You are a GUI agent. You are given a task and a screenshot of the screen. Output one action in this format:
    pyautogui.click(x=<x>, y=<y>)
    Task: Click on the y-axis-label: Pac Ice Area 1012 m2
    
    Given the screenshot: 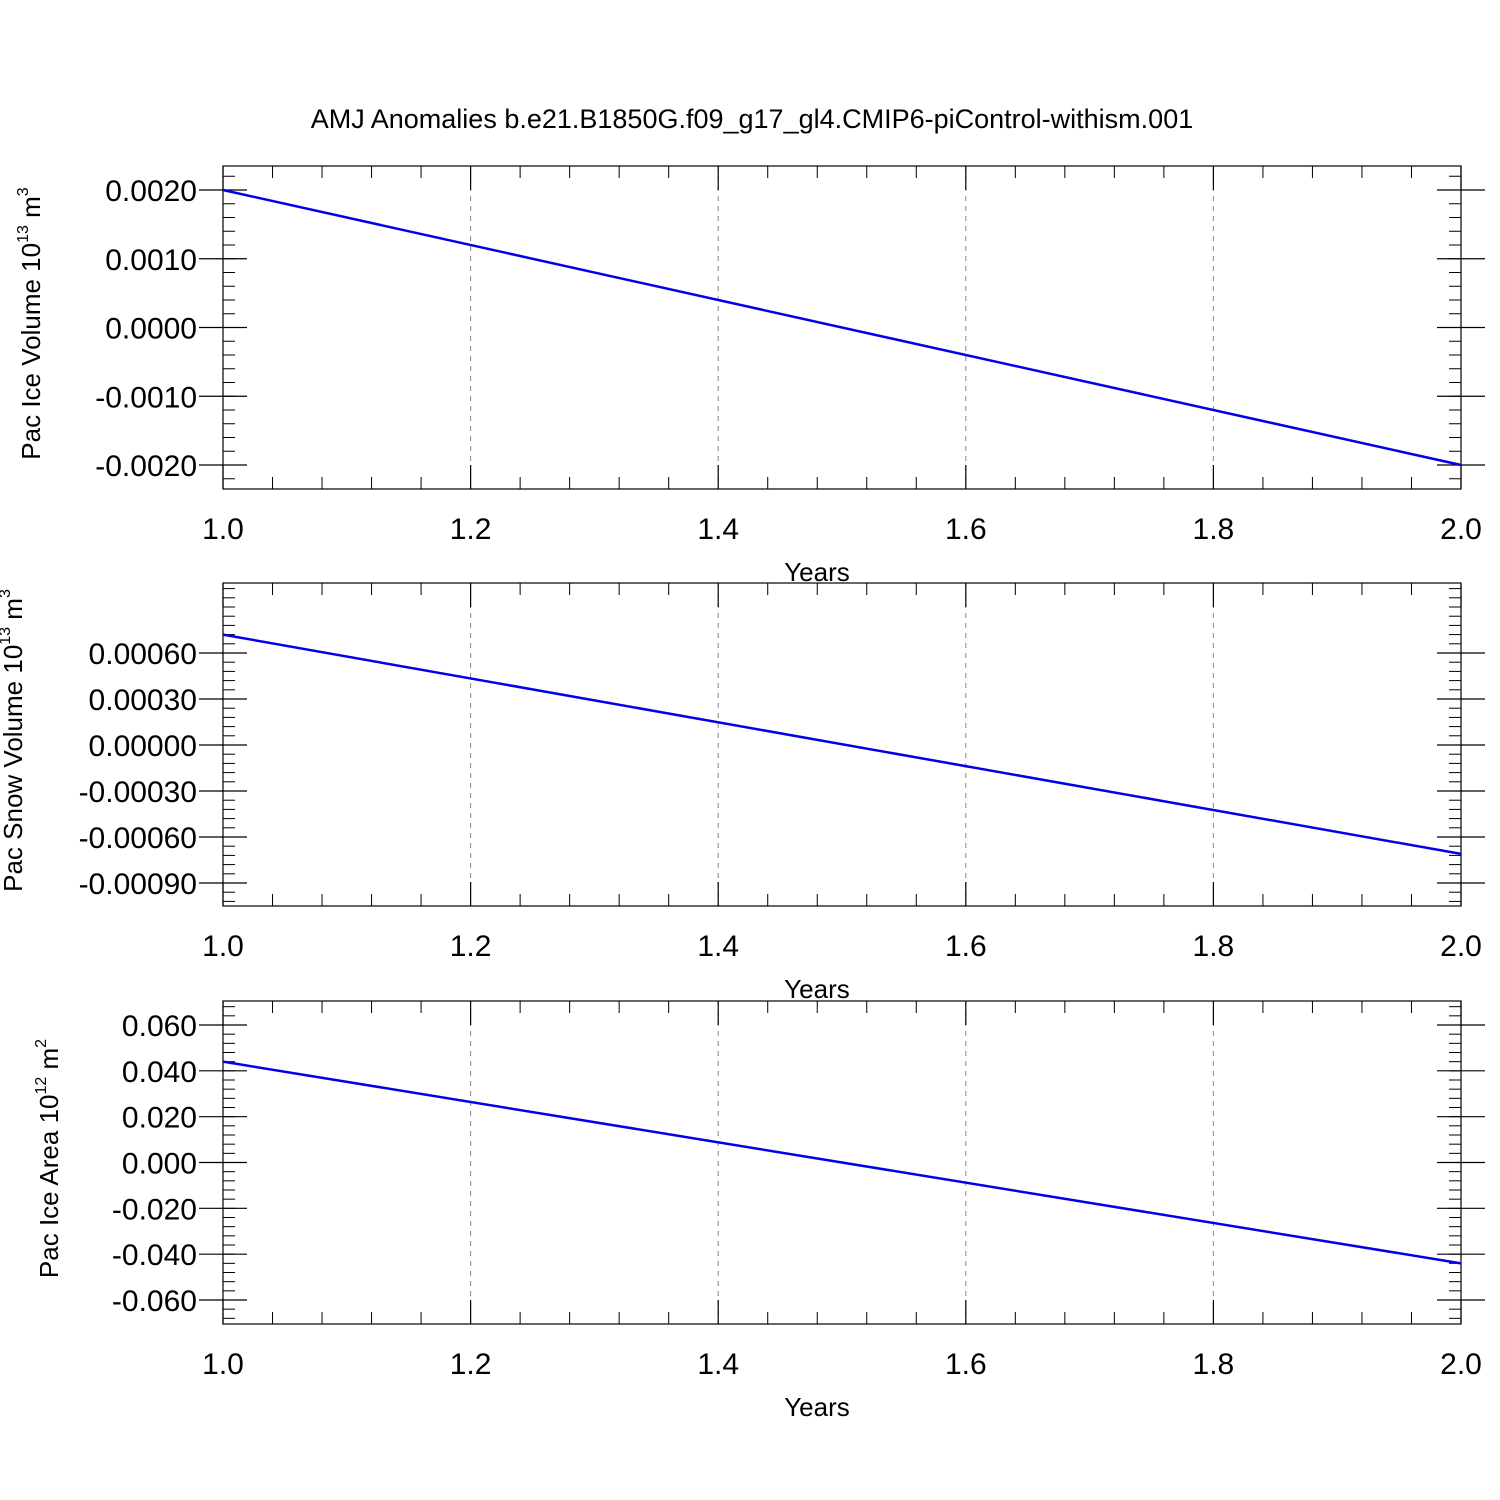 What is the action you would take?
    pyautogui.click(x=48, y=1158)
    